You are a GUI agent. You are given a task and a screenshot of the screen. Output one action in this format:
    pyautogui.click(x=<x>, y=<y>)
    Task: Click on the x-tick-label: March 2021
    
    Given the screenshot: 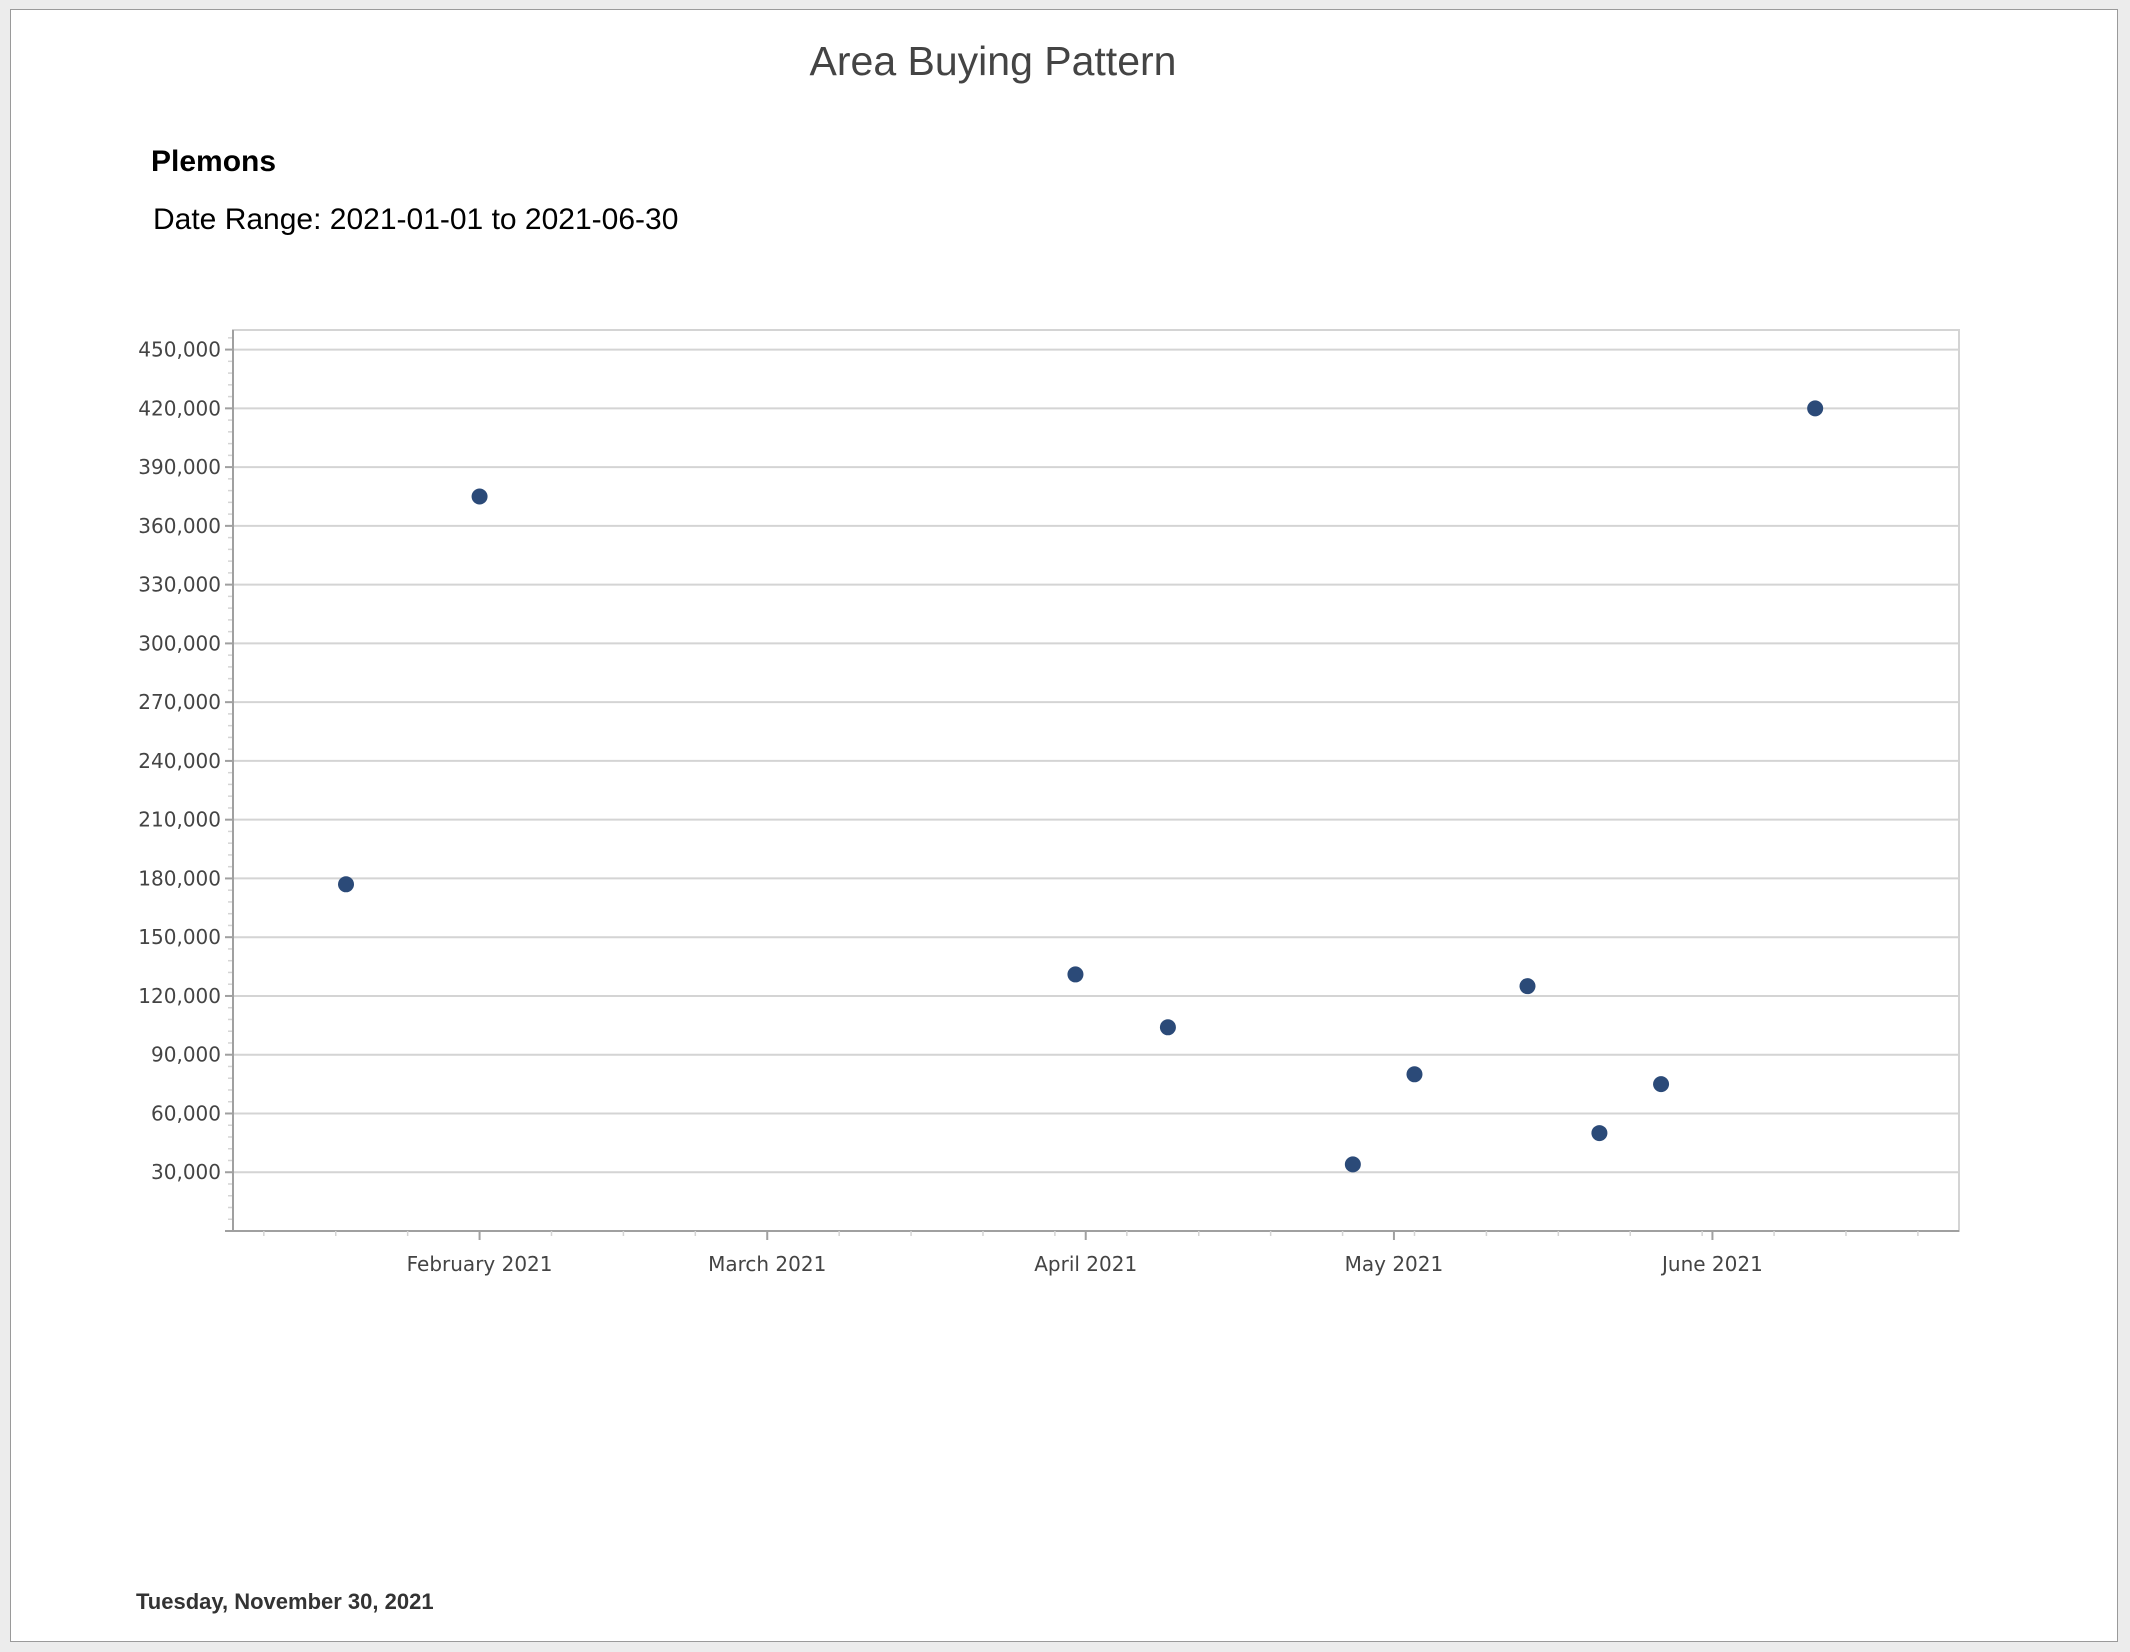 What is the action you would take?
    pyautogui.click(x=767, y=1264)
    